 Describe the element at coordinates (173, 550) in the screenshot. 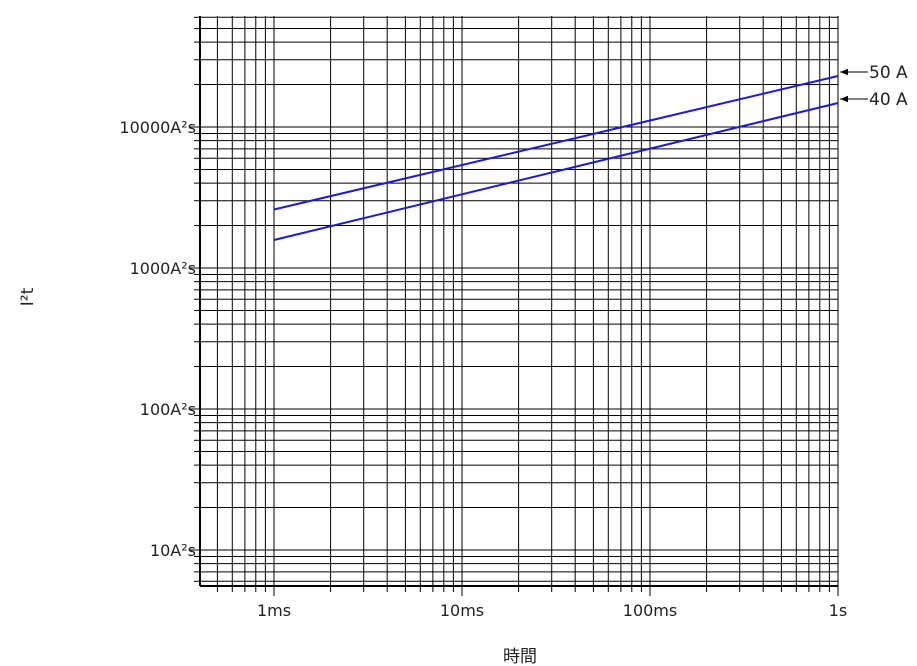

I see `y-tick-label: 10A²s` at that location.